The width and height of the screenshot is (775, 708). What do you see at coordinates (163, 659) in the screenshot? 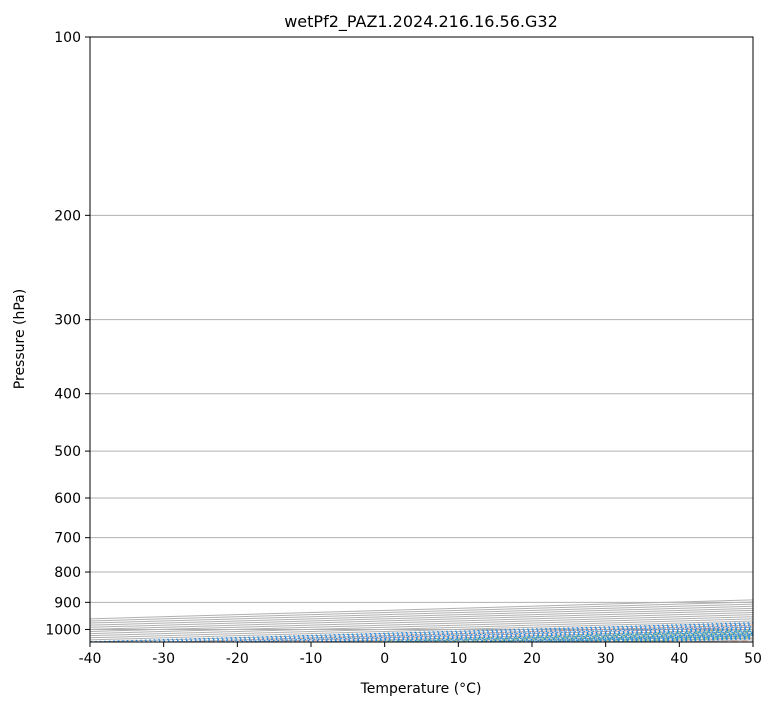
I see `x-tick-label: -30` at bounding box center [163, 659].